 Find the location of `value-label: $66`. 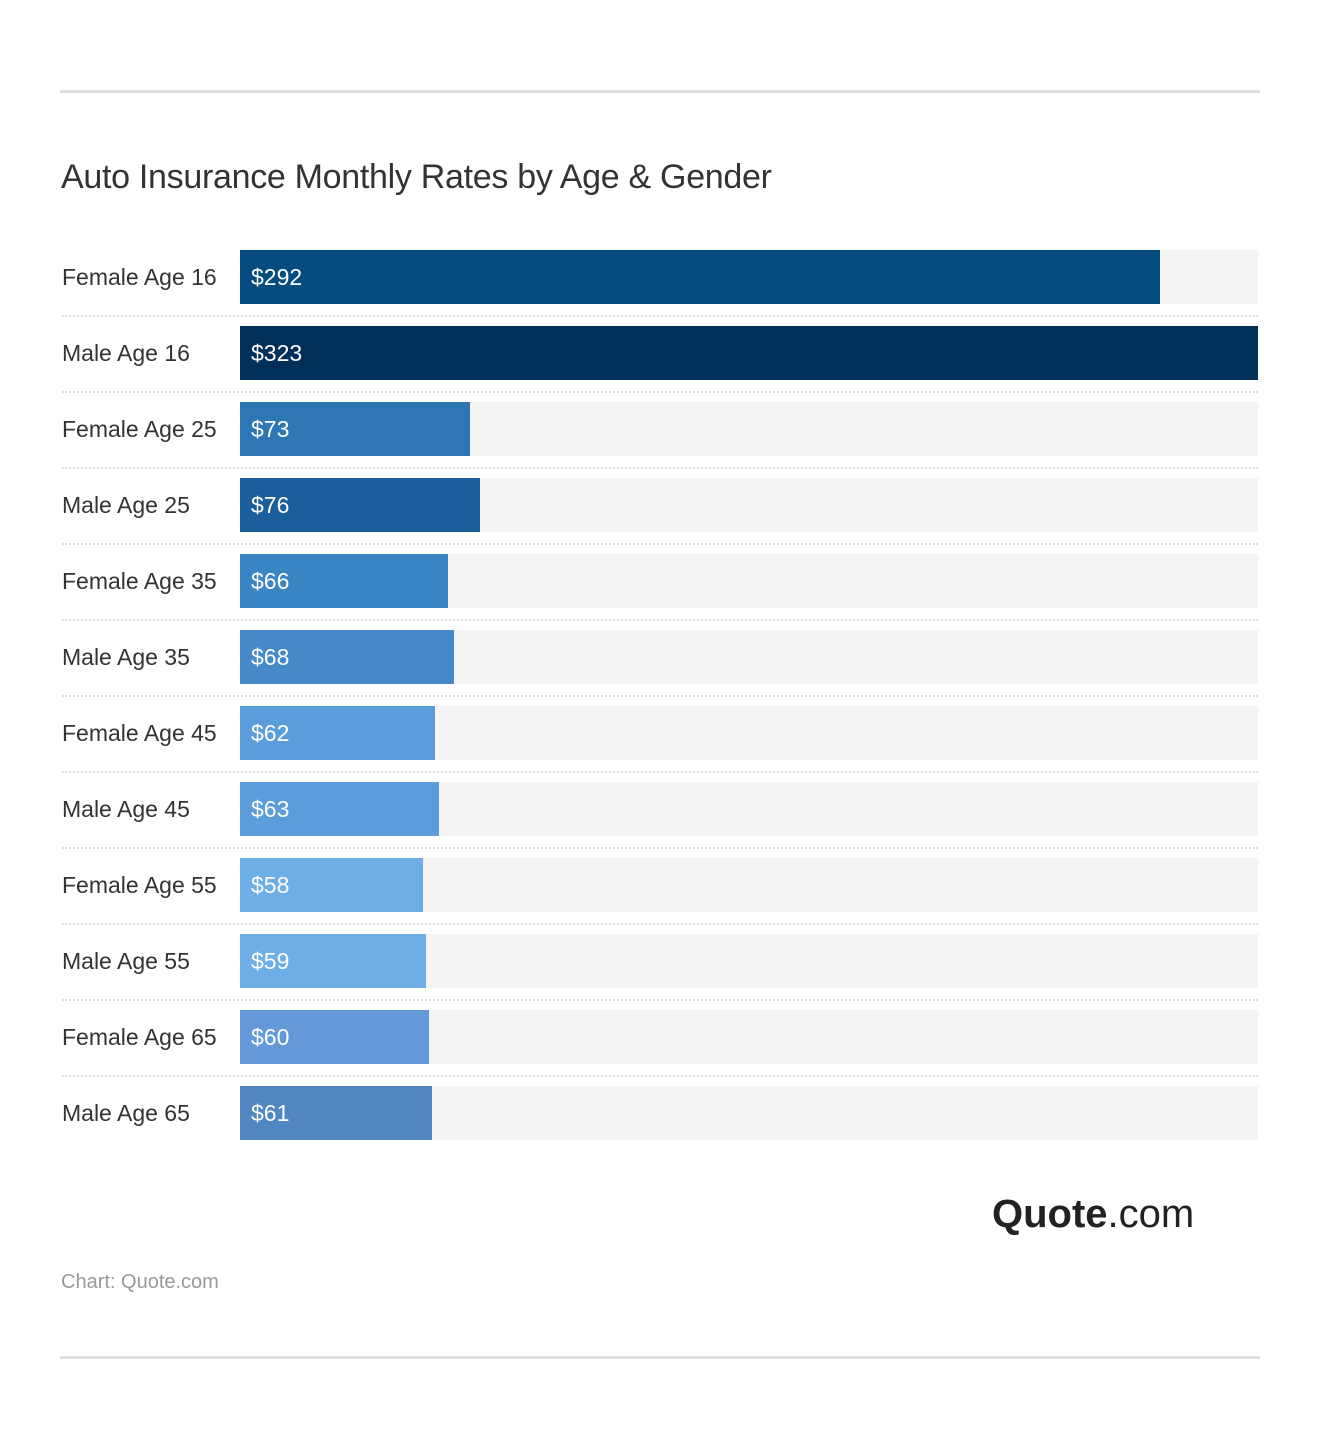

value-label: $66 is located at coordinates (270, 581).